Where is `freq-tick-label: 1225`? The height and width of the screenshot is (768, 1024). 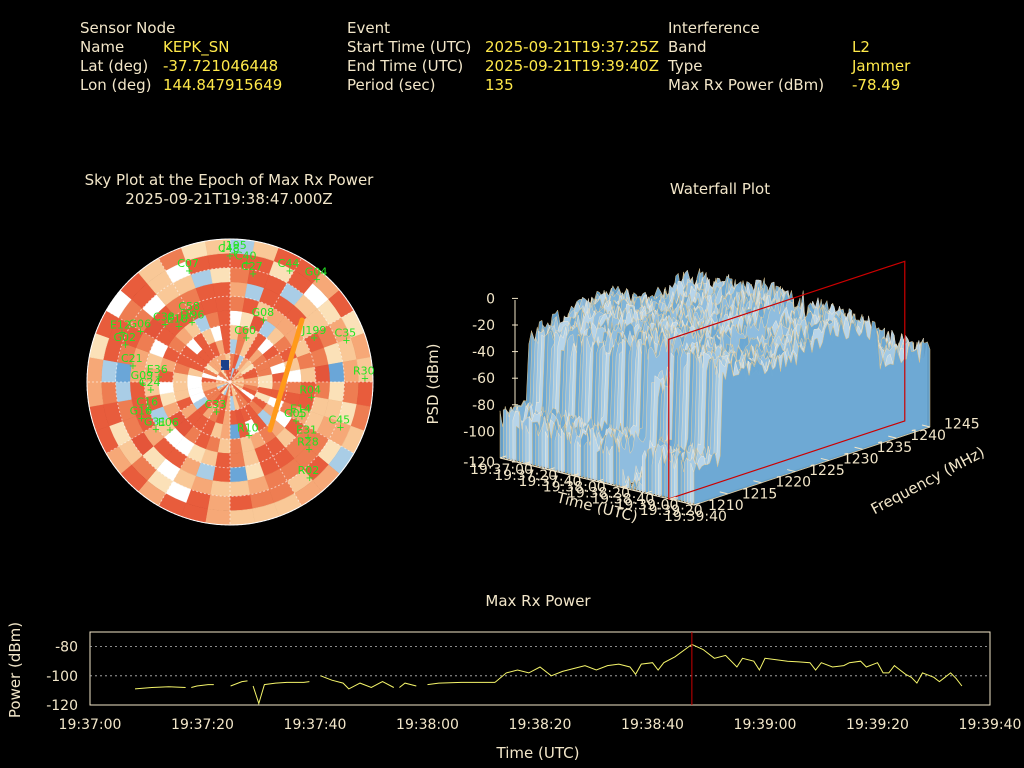
freq-tick-label: 1225 is located at coordinates (827, 471).